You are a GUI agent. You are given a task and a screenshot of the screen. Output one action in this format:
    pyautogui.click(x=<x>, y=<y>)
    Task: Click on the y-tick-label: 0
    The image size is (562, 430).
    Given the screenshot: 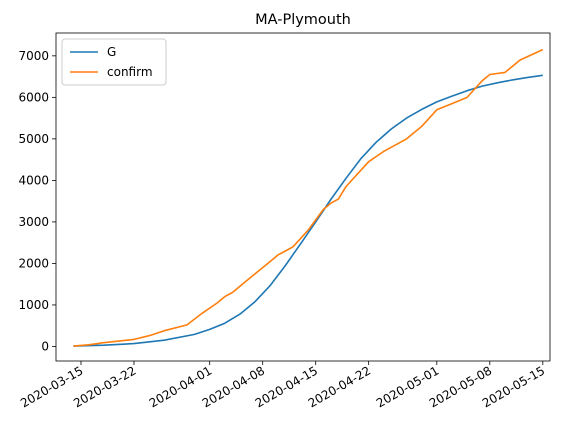 What is the action you would take?
    pyautogui.click(x=45, y=346)
    